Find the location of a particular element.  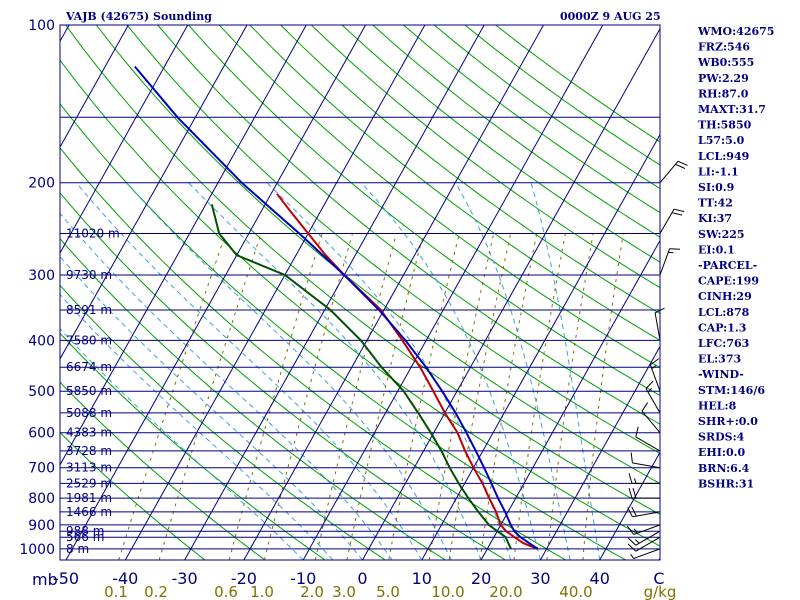

pressure-tick-label: 300 is located at coordinates (41, 276).